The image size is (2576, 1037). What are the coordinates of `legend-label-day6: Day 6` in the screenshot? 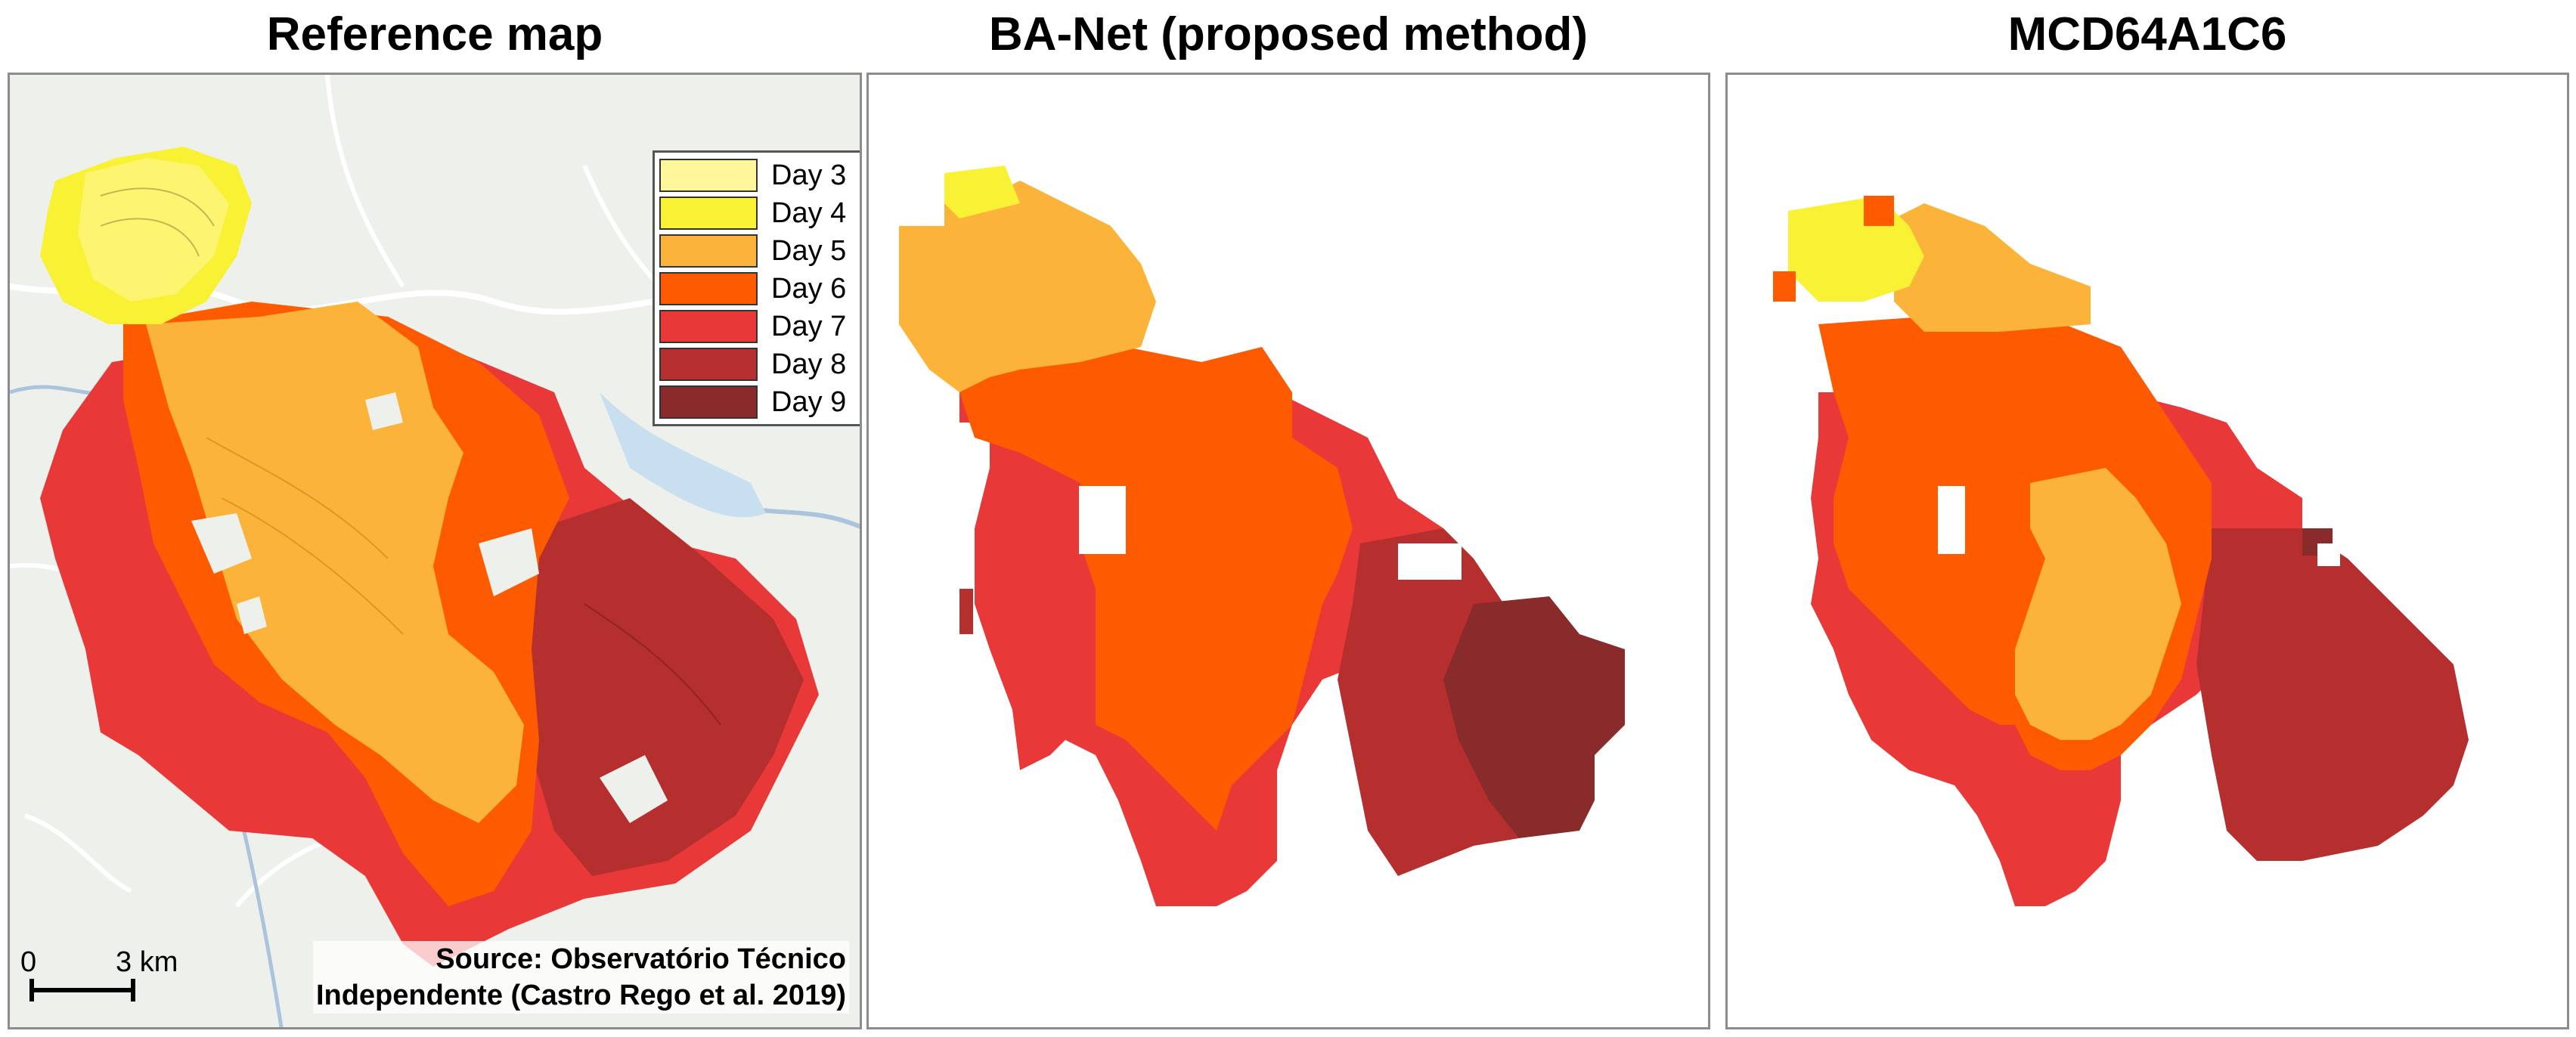 It's located at (809, 289).